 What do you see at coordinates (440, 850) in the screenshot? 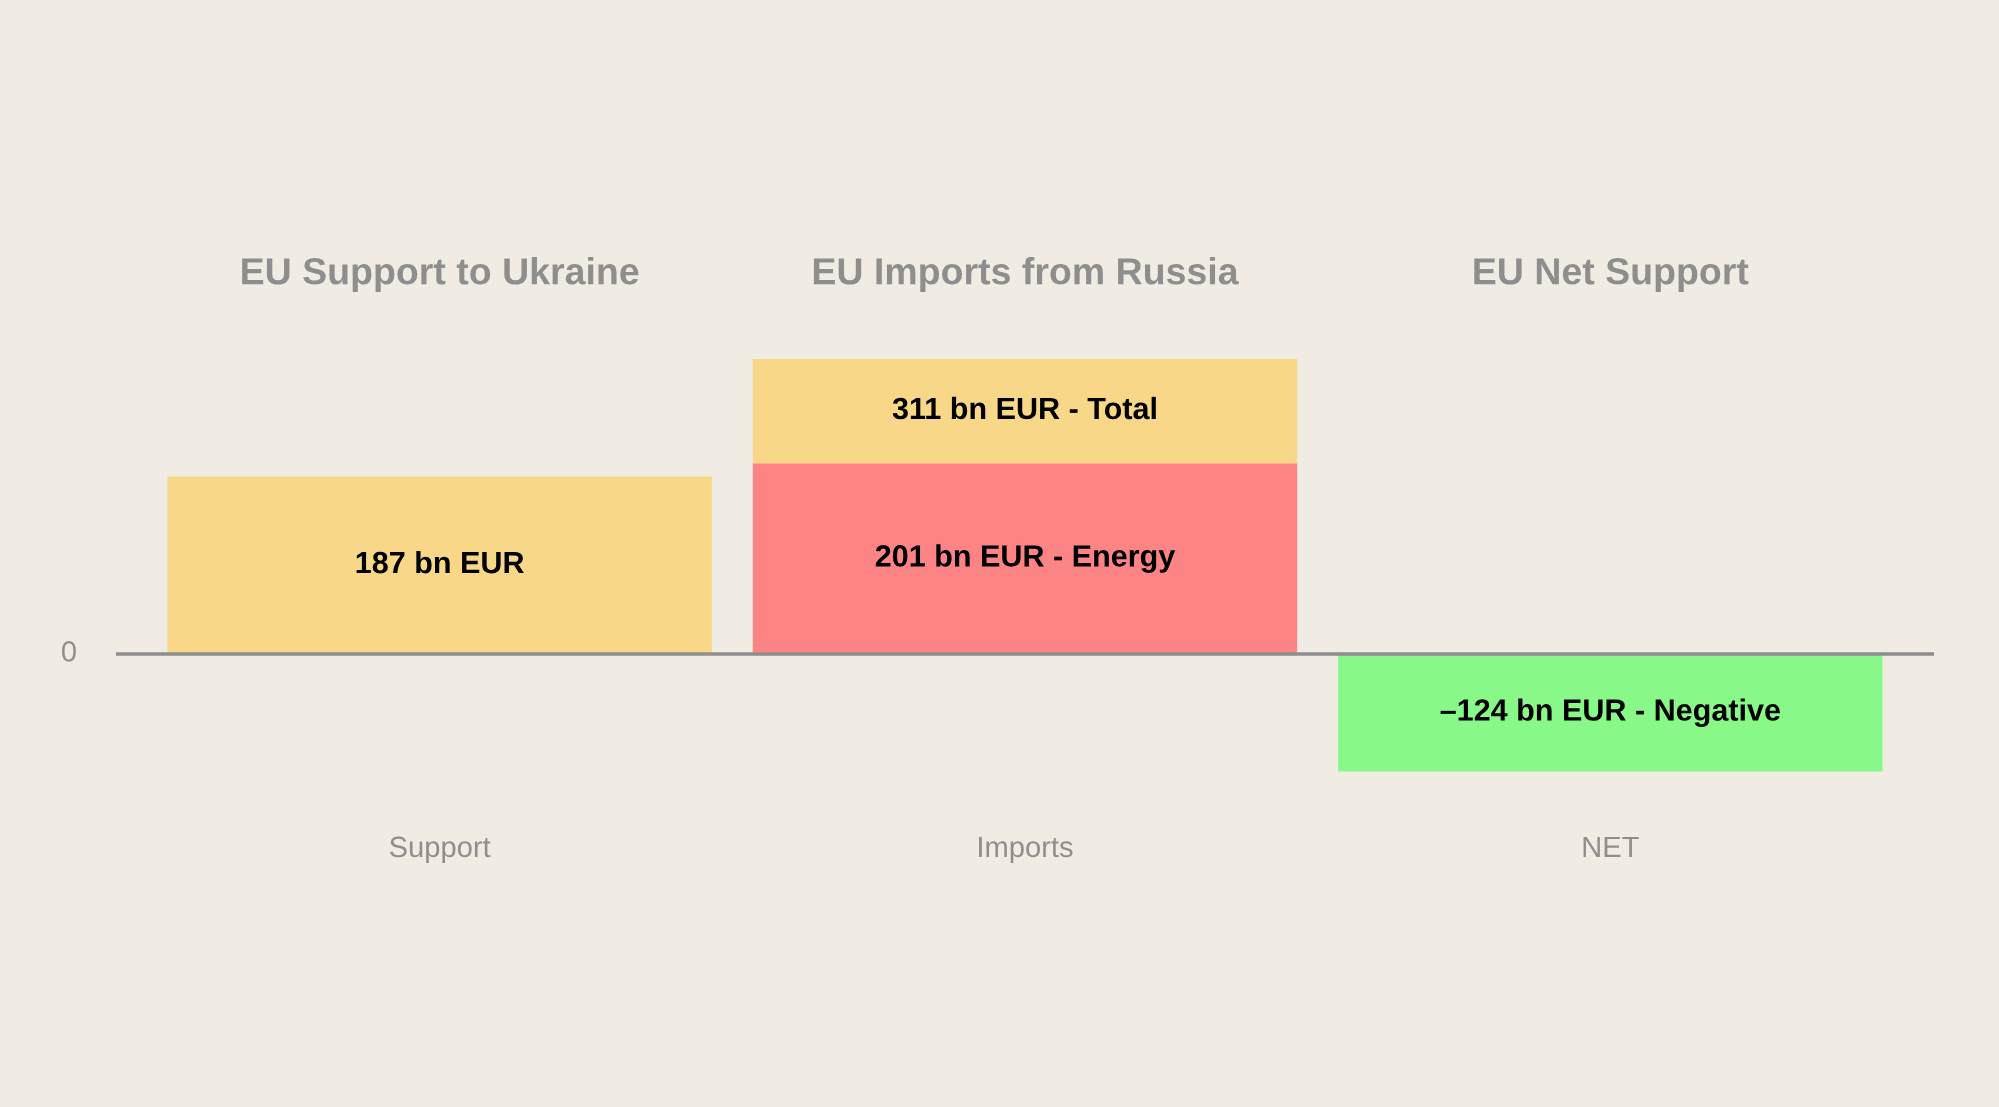
I see `x-tick-label: Support` at bounding box center [440, 850].